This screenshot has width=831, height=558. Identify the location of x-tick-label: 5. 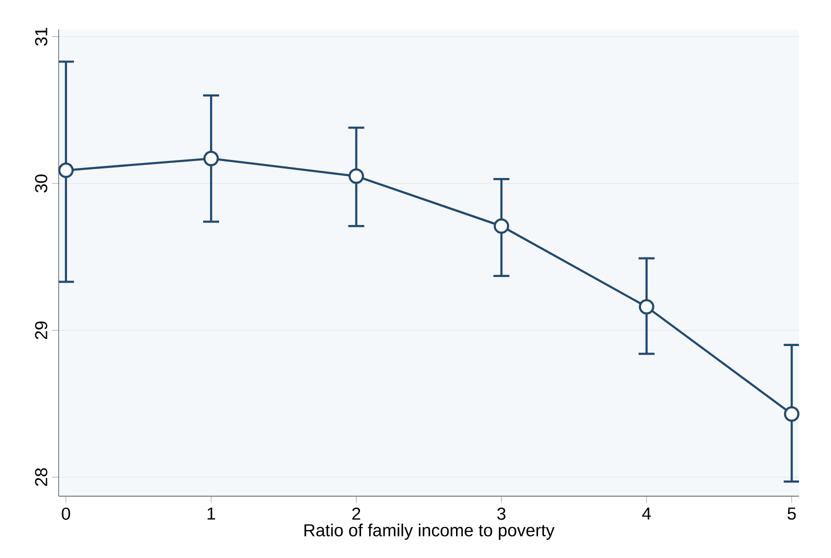
(792, 514).